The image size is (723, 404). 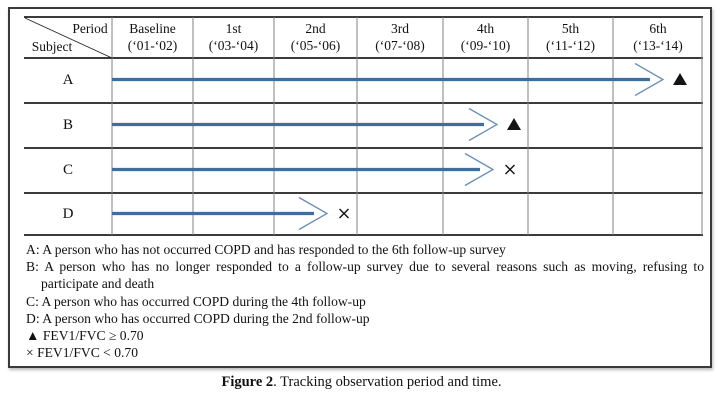 I want to click on period-label: 3rd, so click(x=400, y=28).